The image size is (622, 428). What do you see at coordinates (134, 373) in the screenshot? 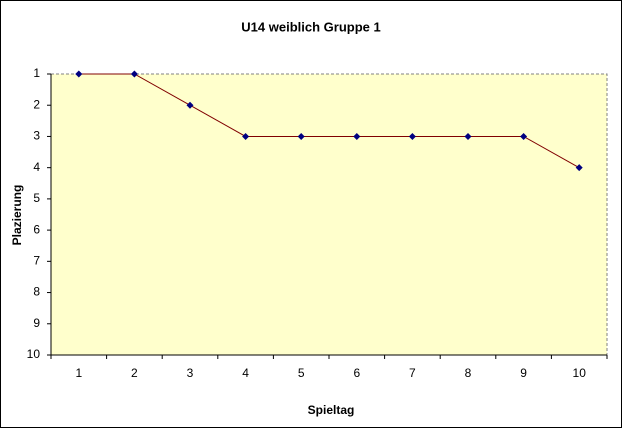
I see `x-tick-label: 2` at bounding box center [134, 373].